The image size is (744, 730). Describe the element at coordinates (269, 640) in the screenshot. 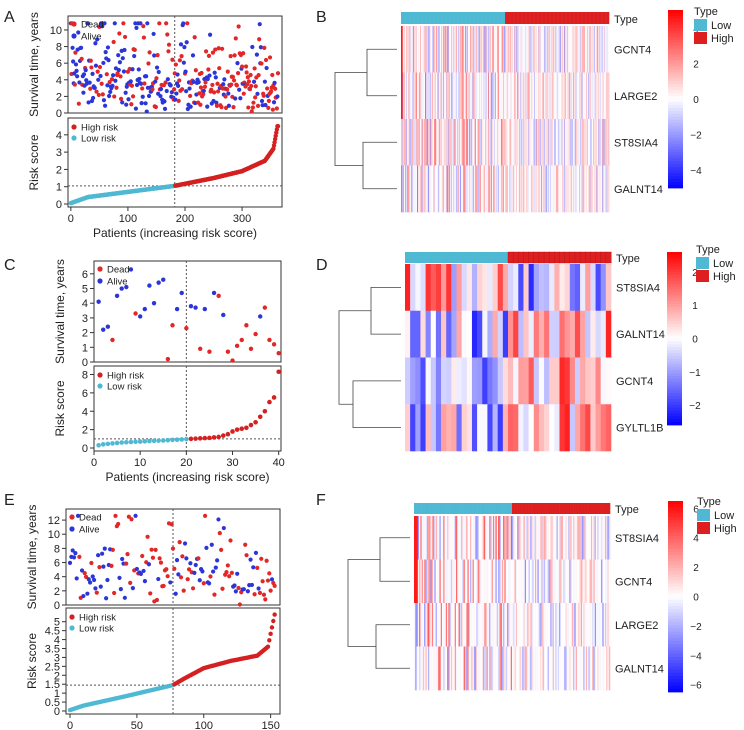

I see `high-risk-point` at that location.